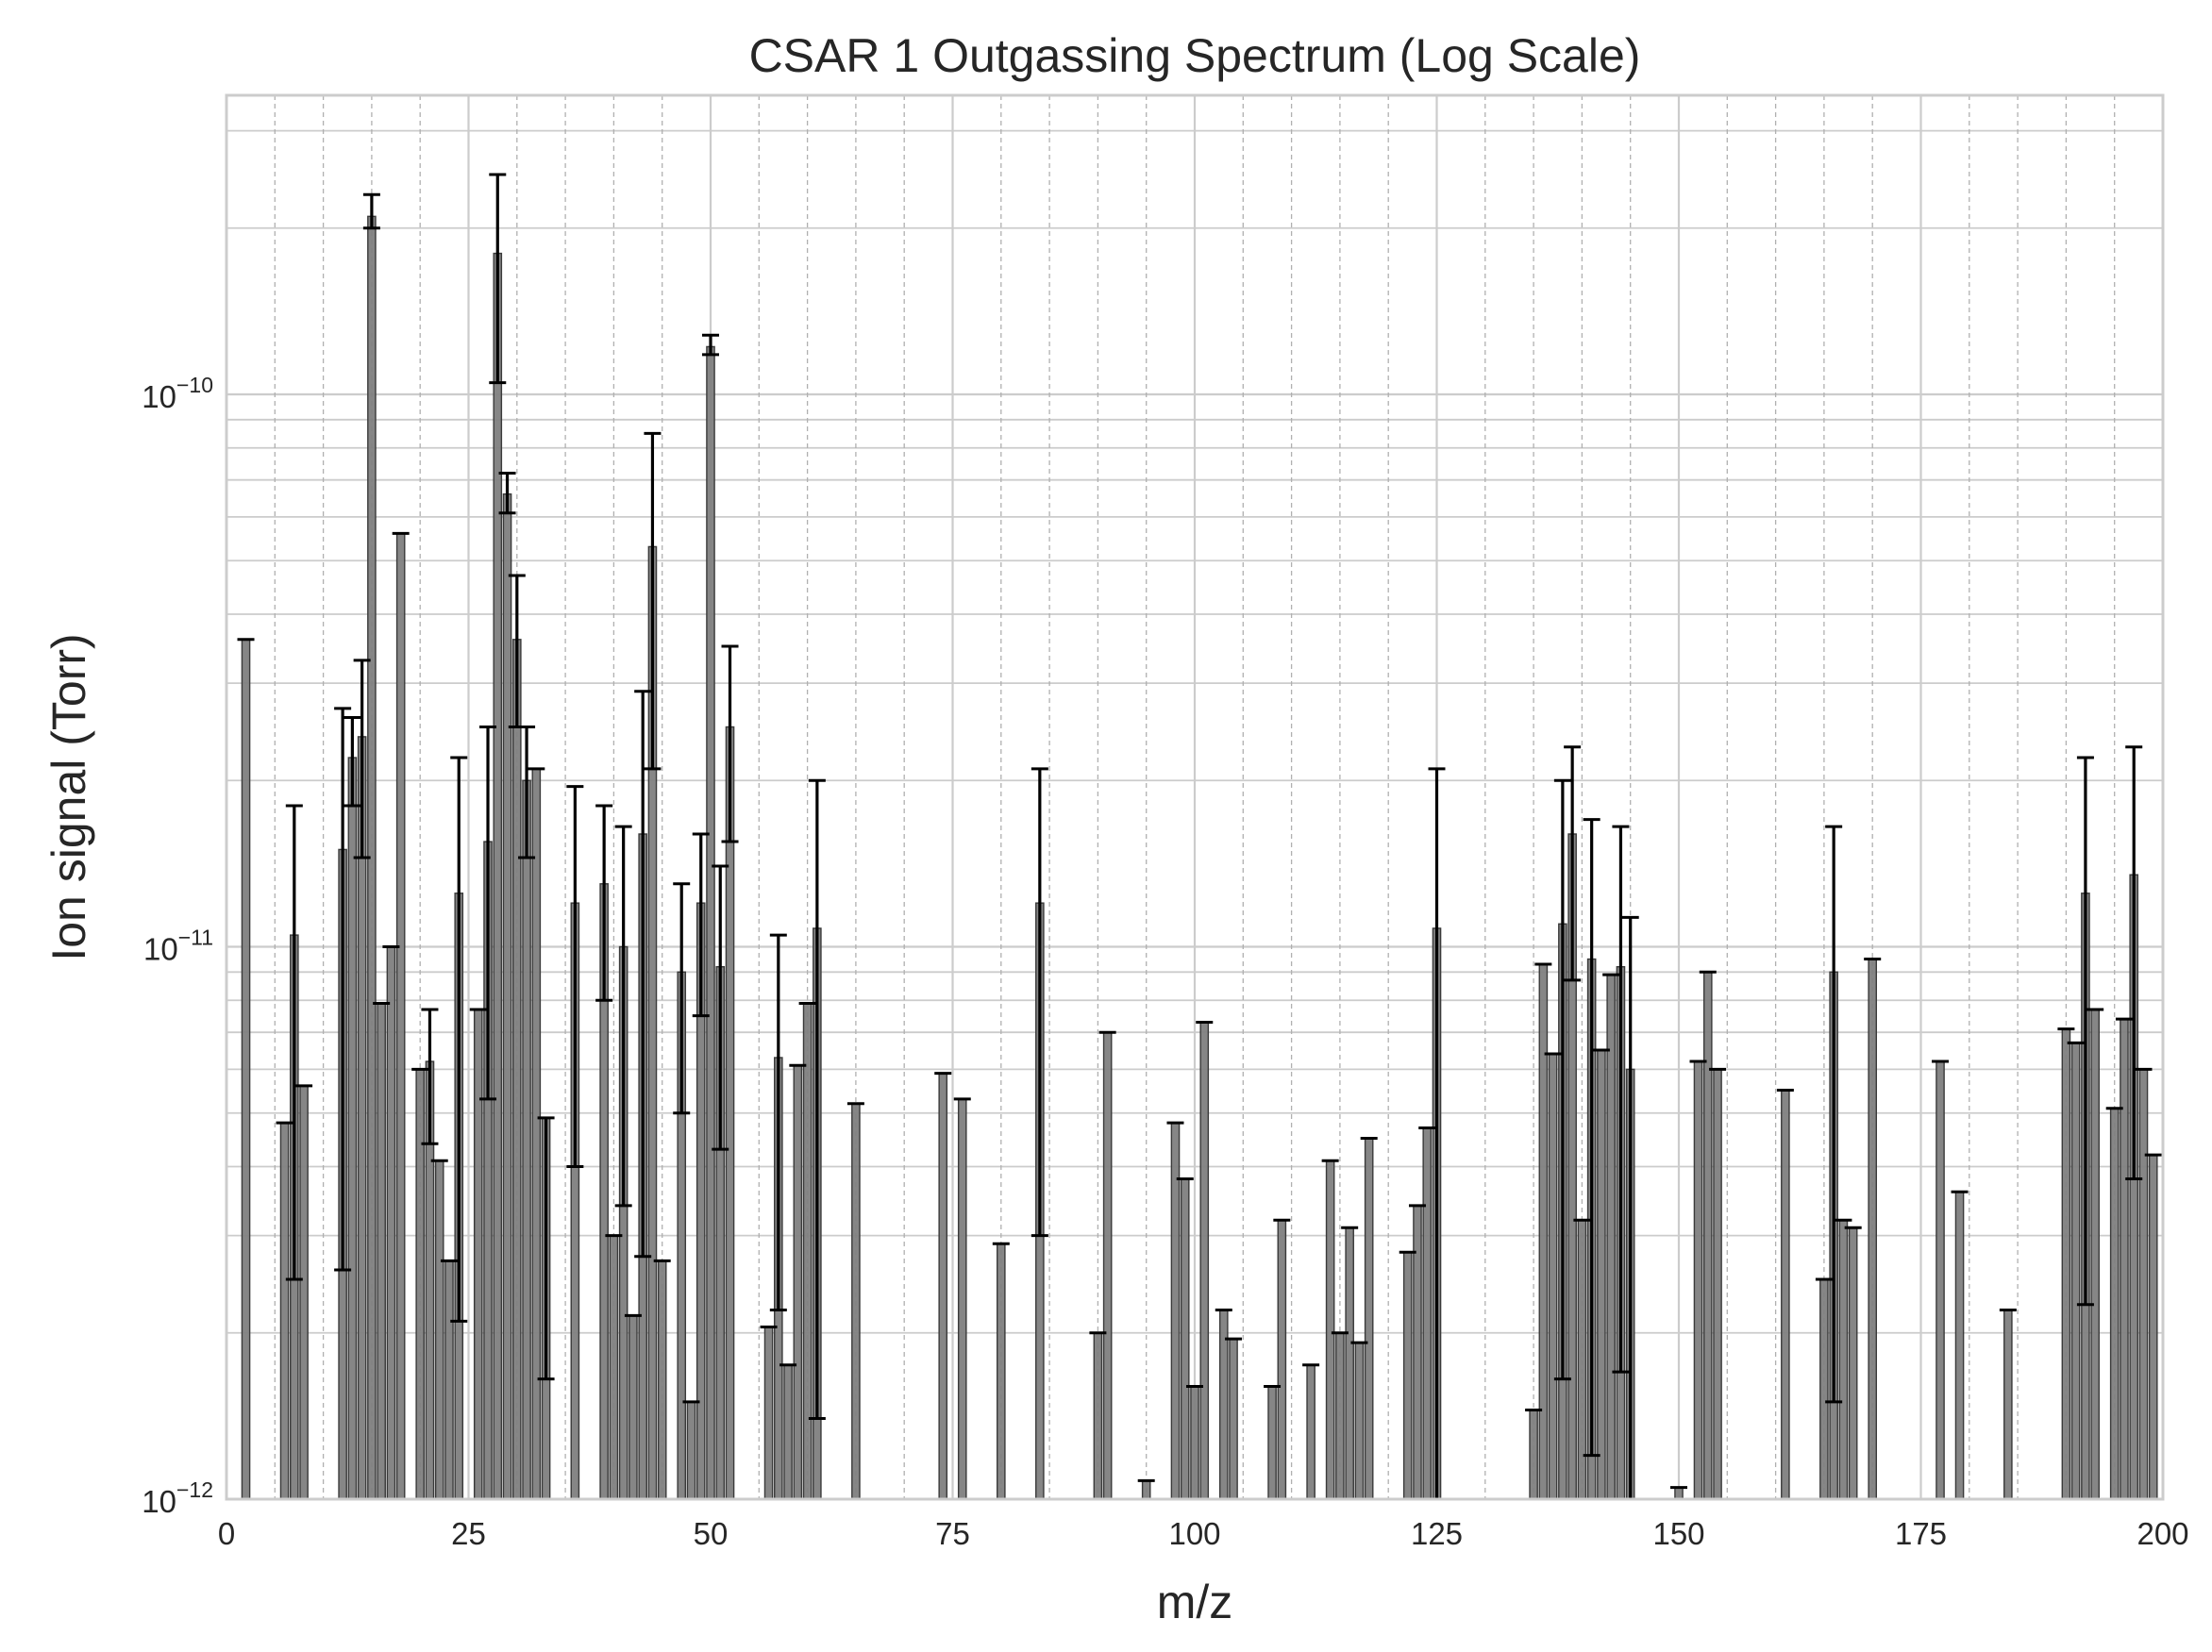 Image resolution: width=2212 pixels, height=1652 pixels. Describe the element at coordinates (712, 1533) in the screenshot. I see `x-tick-label: 50` at that location.